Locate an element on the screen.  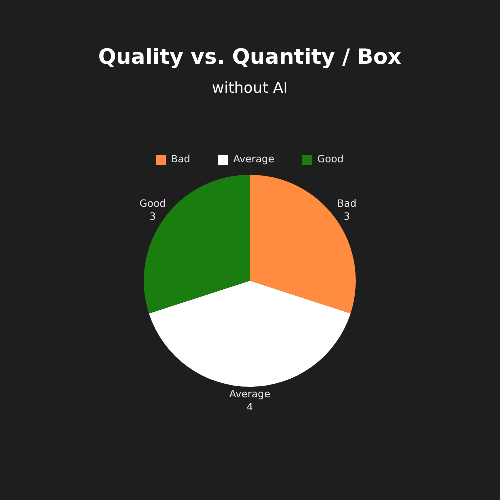
legend-label: Good is located at coordinates (331, 160).